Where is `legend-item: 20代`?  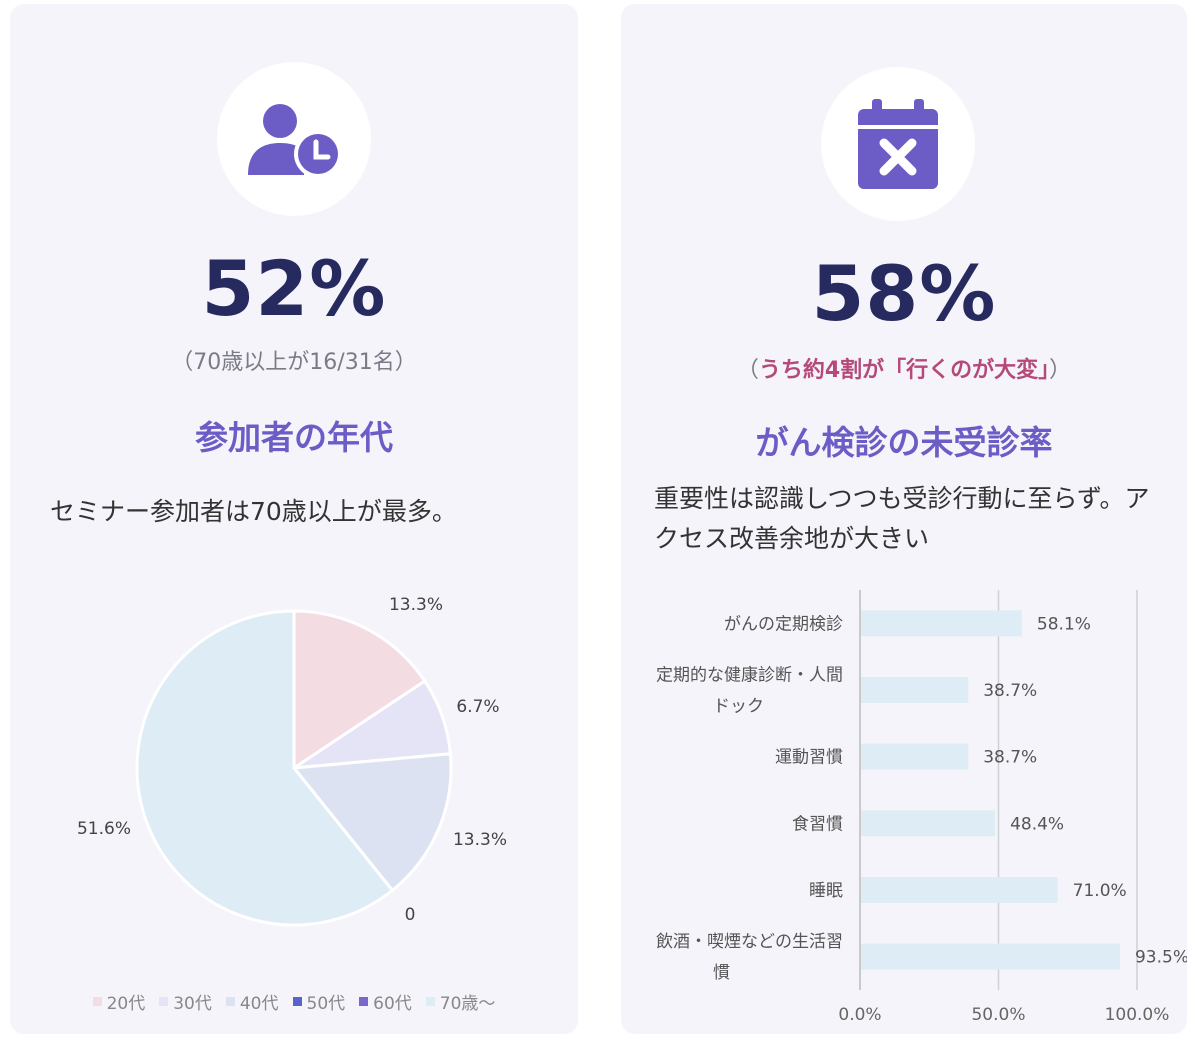 legend-item: 20代 is located at coordinates (119, 1001).